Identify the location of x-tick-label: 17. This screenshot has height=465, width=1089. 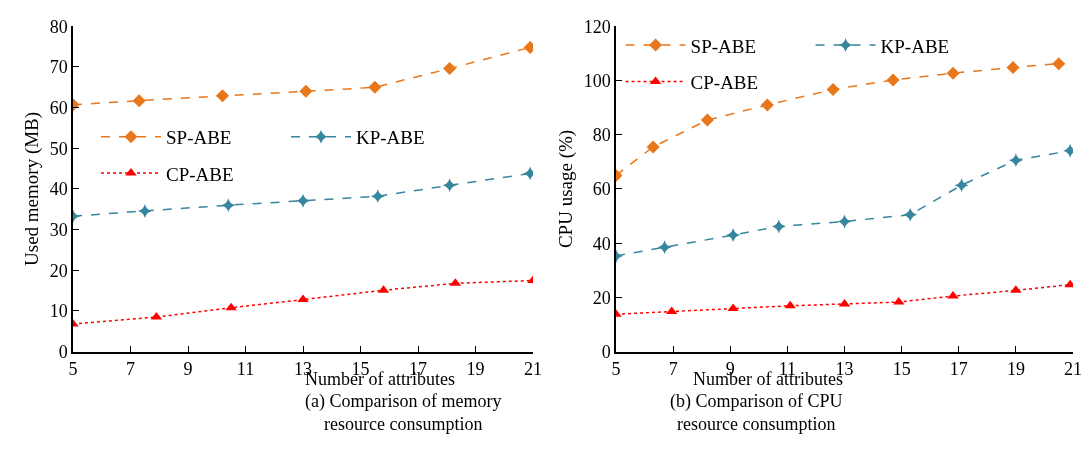
(958, 369).